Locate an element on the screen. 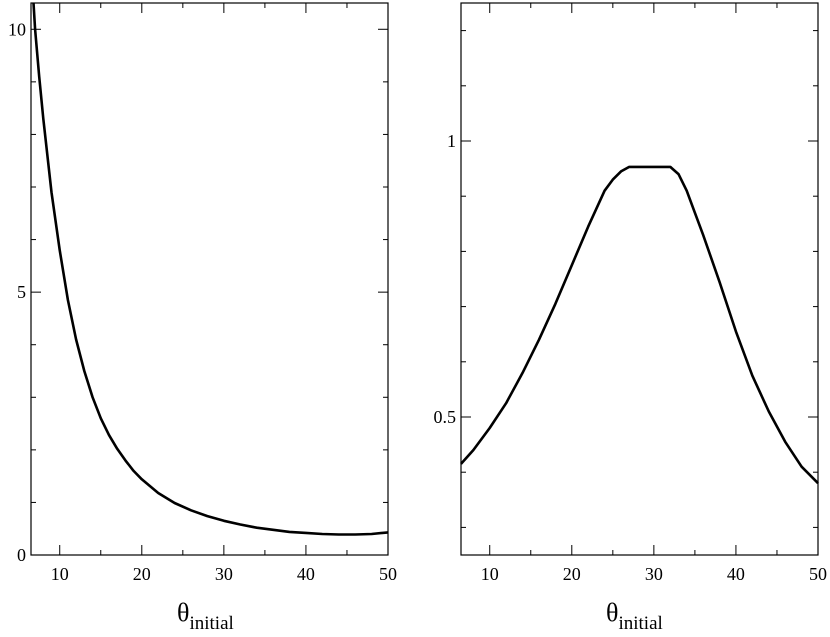  left-x-tick-label: 50 is located at coordinates (388, 574).